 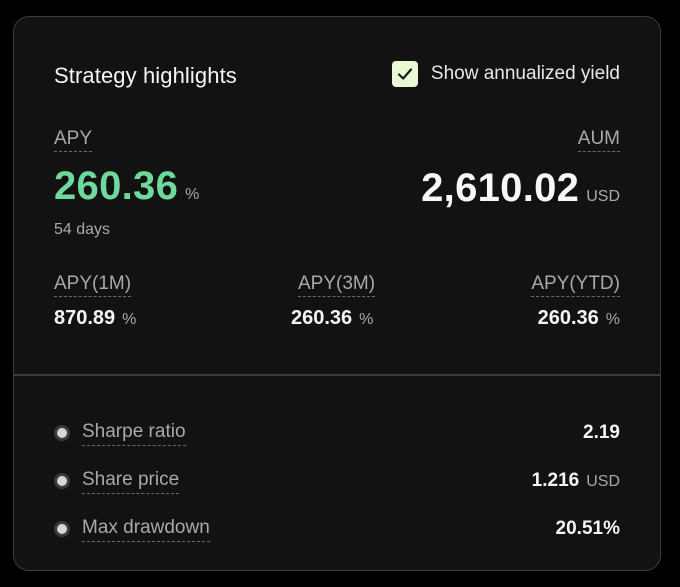 What do you see at coordinates (333, 301) in the screenshot?
I see `apy-3m-stat: APY(3M) 260.36 %` at bounding box center [333, 301].